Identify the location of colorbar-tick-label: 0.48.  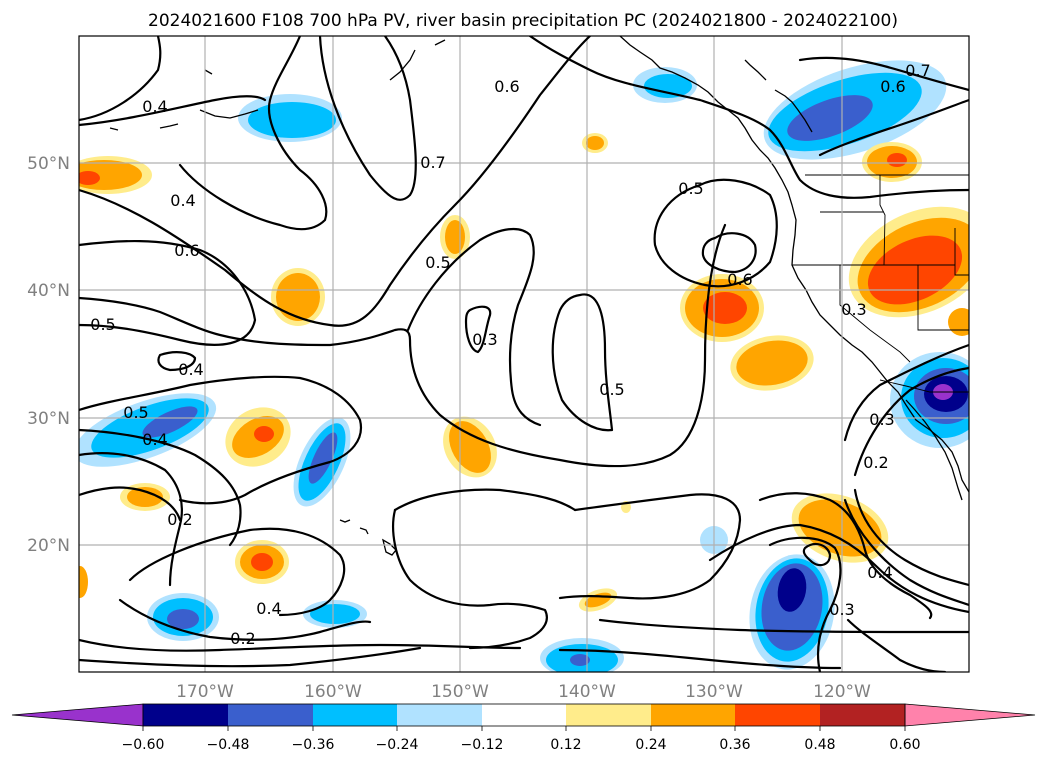
(819, 745).